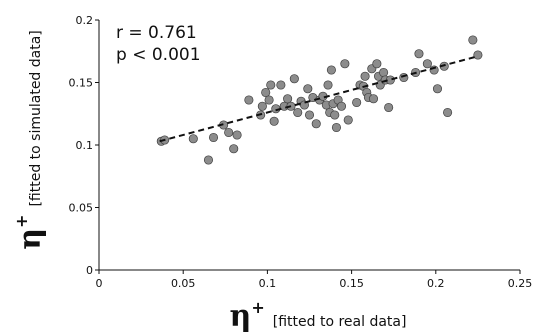  Describe the element at coordinates (351, 283) in the screenshot. I see `x-tick-label: 0.15` at that location.